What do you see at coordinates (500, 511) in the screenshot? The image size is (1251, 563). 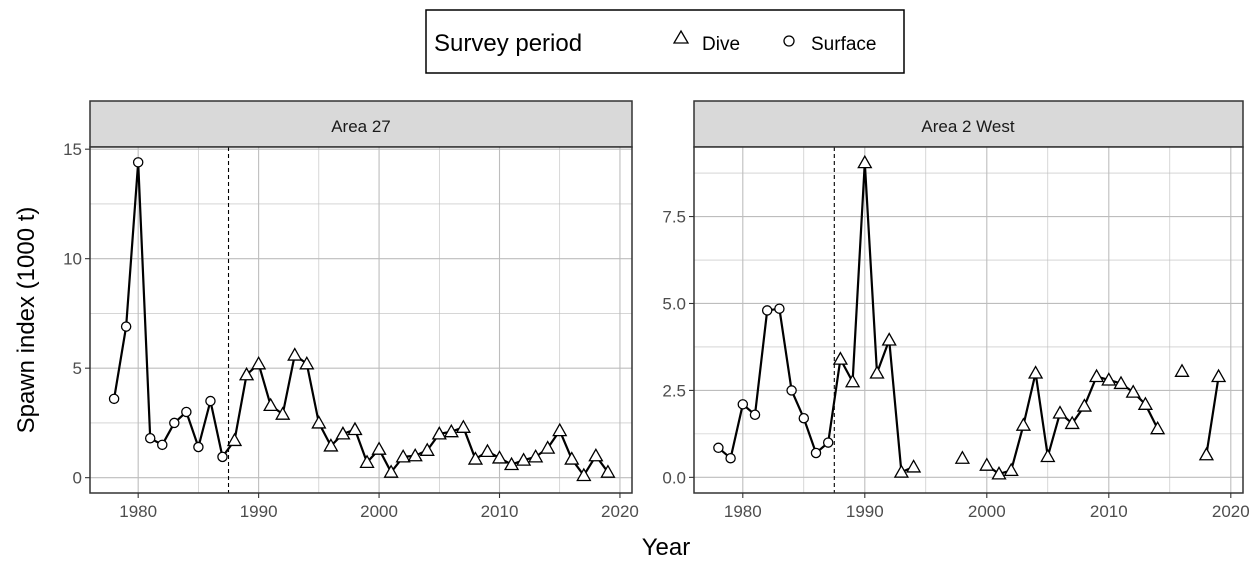 I see `x-tick-label: 2010` at bounding box center [500, 511].